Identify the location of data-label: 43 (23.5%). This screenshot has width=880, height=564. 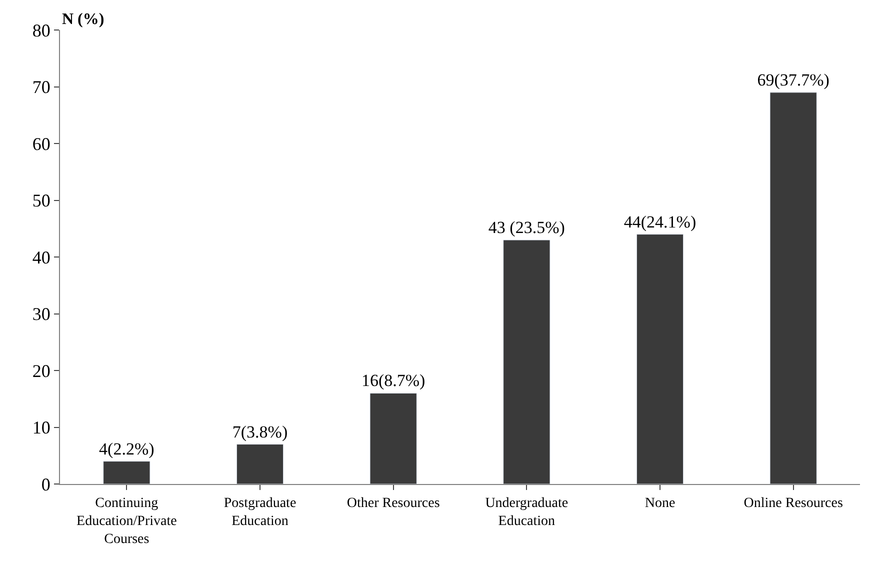
(526, 227).